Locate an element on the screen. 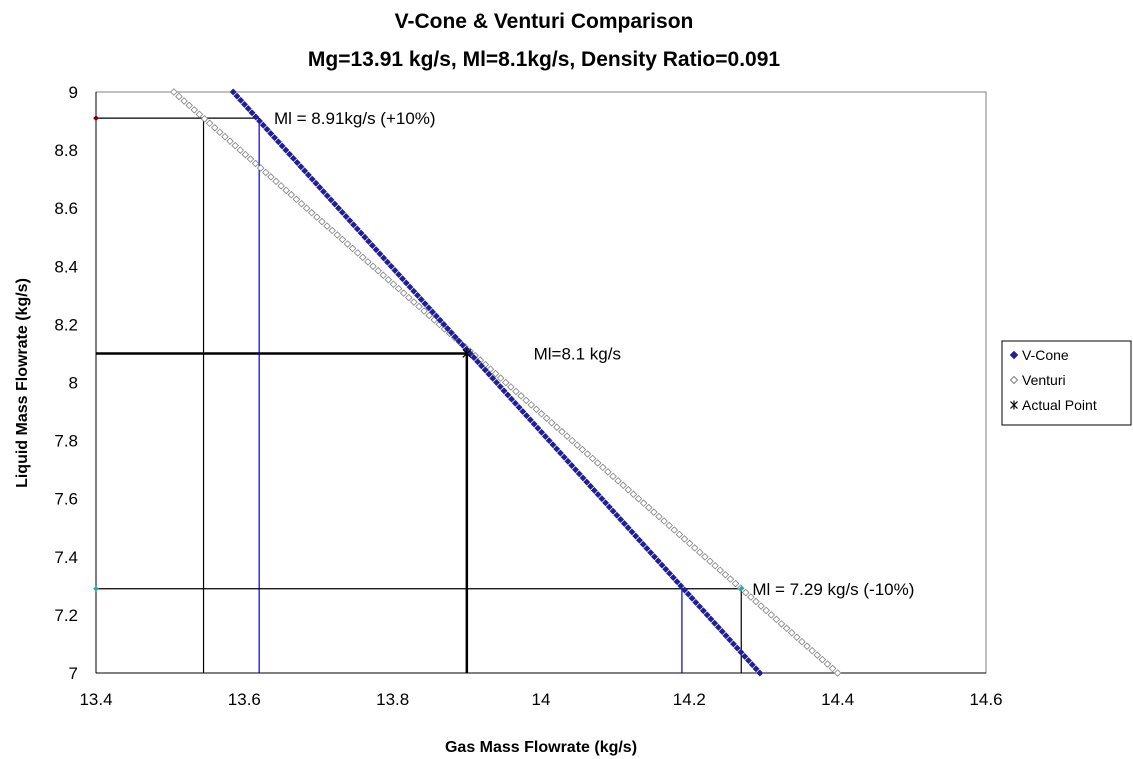 The width and height of the screenshot is (1133, 759). x-tick-label: 13.8 is located at coordinates (392, 699).